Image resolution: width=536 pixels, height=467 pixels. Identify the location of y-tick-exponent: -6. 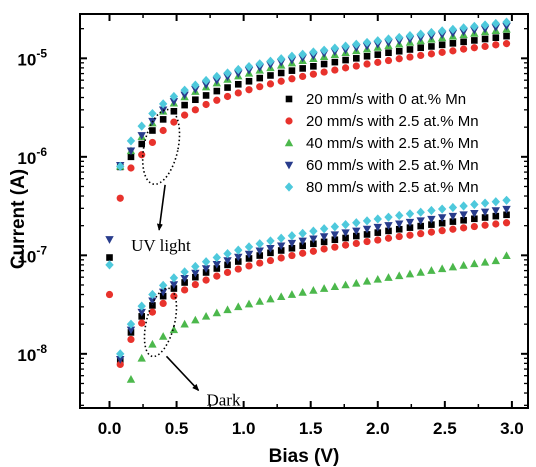
(41, 152).